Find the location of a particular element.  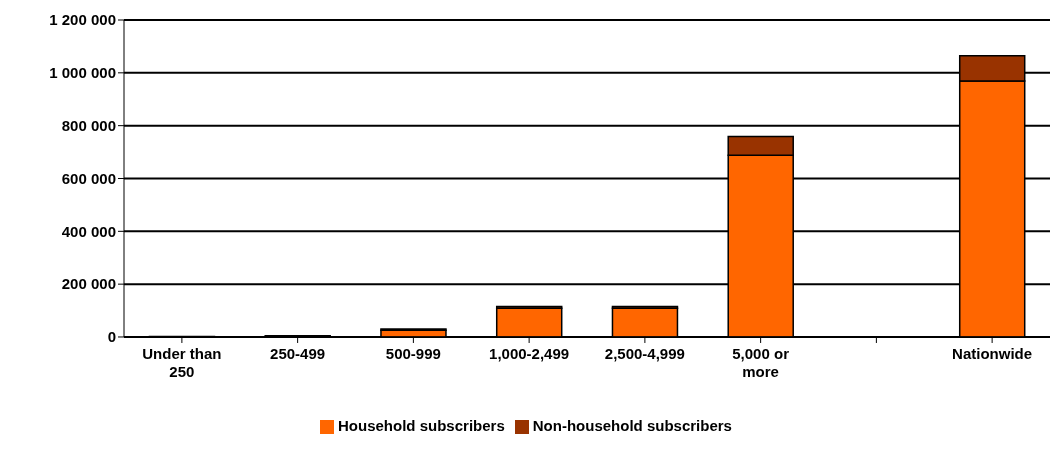

x-tick-label: Nationwide is located at coordinates (992, 353).